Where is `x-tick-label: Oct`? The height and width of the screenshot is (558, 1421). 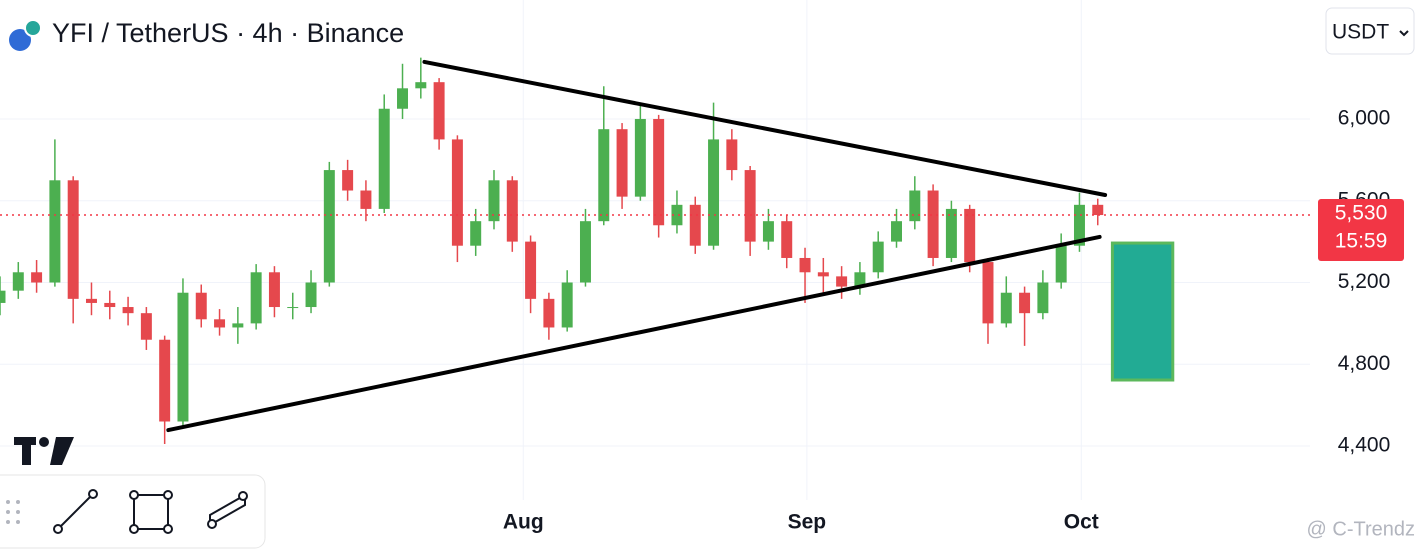 x-tick-label: Oct is located at coordinates (1081, 522).